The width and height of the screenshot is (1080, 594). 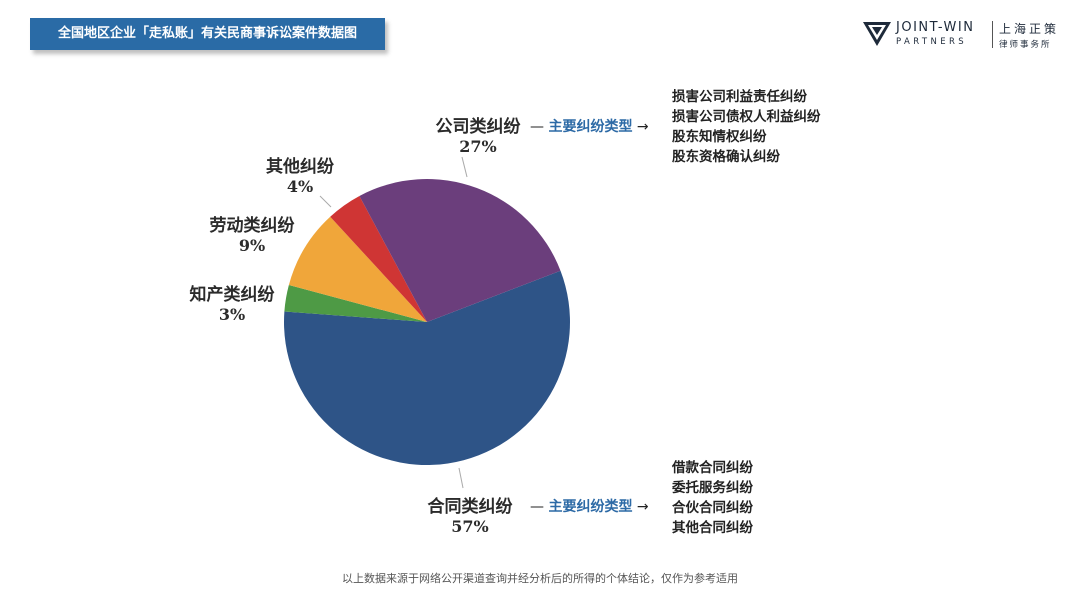 What do you see at coordinates (478, 146) in the screenshot?
I see `slice-percent: 27%` at bounding box center [478, 146].